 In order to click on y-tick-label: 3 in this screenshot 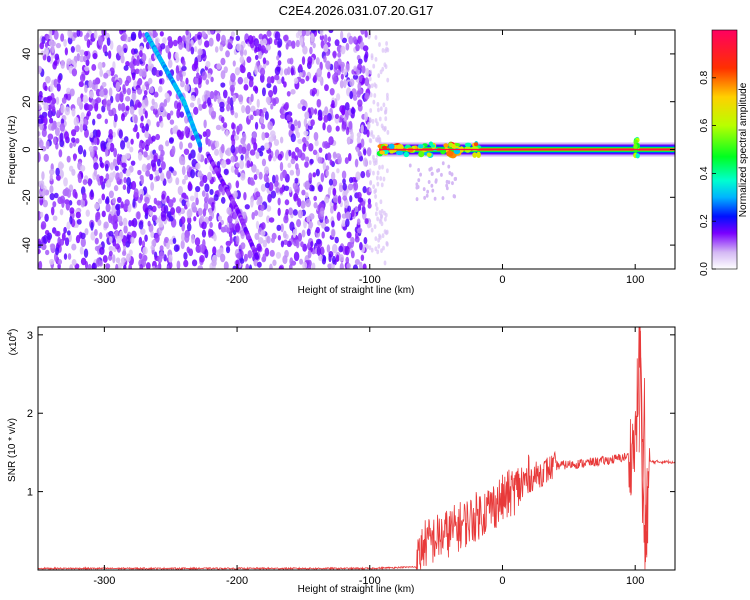, I will do `click(30, 336)`.